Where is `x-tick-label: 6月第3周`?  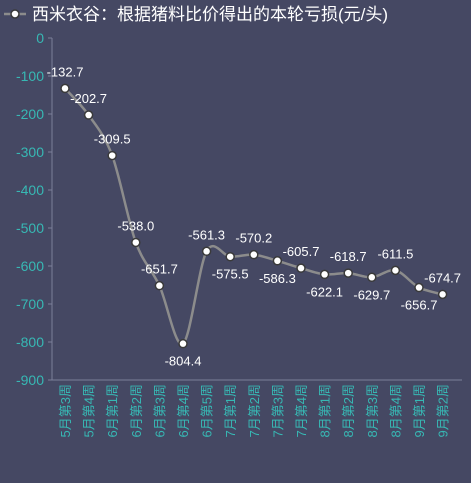
x-tick-label: 6月第3周 is located at coordinates (159, 410).